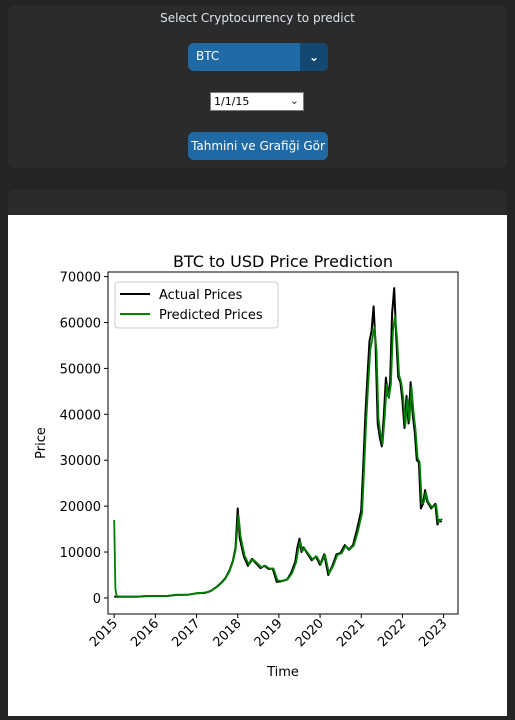  Describe the element at coordinates (80, 553) in the screenshot. I see `y-tick-label: 10000` at that location.